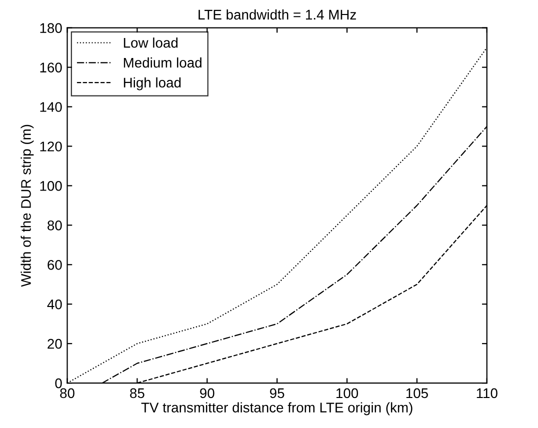 The width and height of the screenshot is (538, 428). What do you see at coordinates (152, 83) in the screenshot?
I see `legend-label: High load` at bounding box center [152, 83].